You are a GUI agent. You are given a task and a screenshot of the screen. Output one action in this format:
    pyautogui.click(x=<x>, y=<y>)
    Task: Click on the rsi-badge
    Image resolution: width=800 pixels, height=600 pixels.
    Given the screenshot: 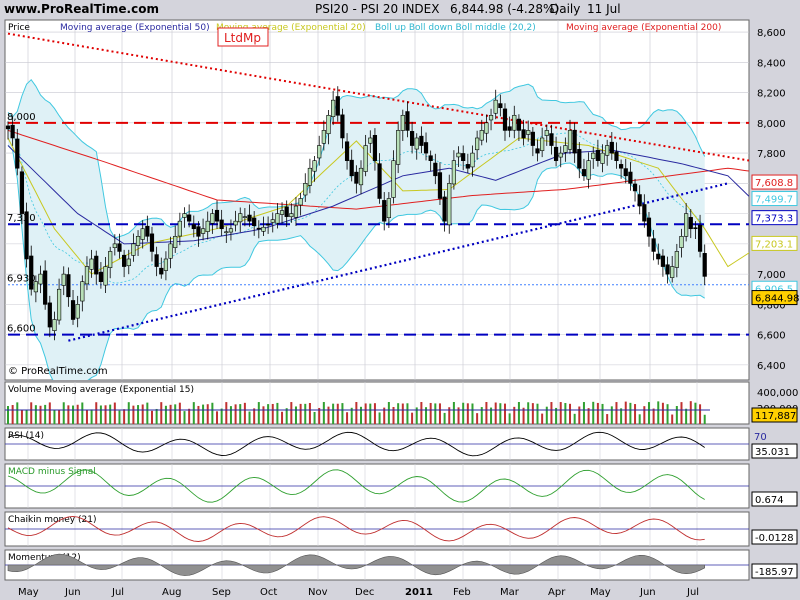 What is the action you would take?
    pyautogui.click(x=774, y=451)
    